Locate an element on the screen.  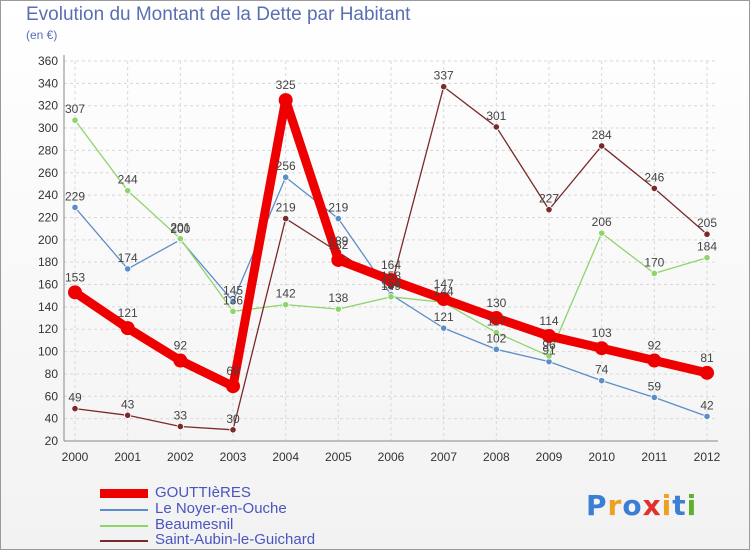
data-label-le-noyer: 91 is located at coordinates (549, 351).